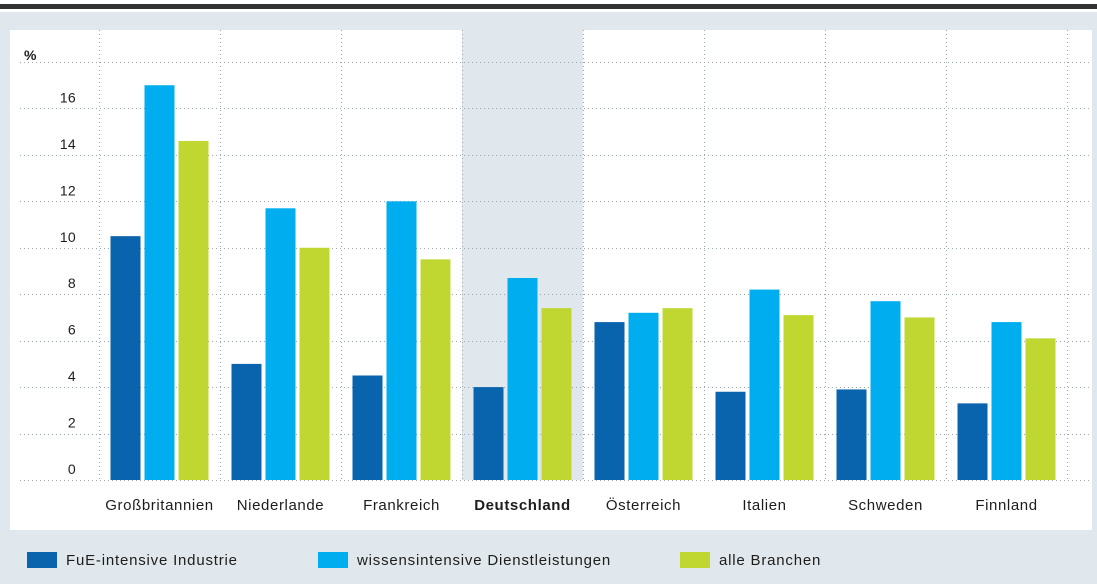 This screenshot has width=1097, height=584. Describe the element at coordinates (484, 560) in the screenshot. I see `legend-label: wissensintensive Dienstleistungen` at that location.